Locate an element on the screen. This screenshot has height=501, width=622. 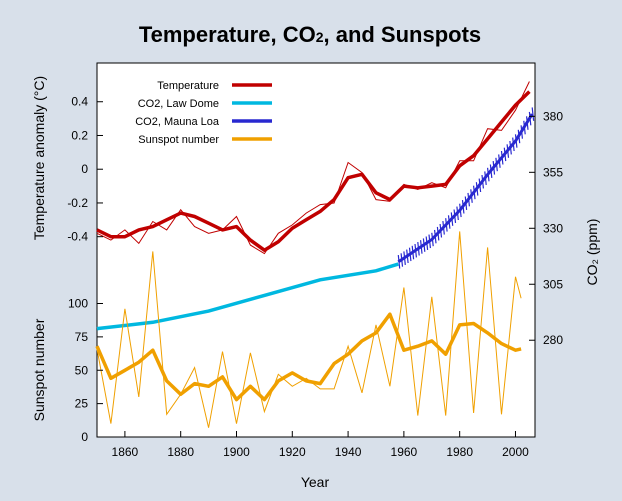
temperature-tick-label: -0.2 is located at coordinates (77, 203).